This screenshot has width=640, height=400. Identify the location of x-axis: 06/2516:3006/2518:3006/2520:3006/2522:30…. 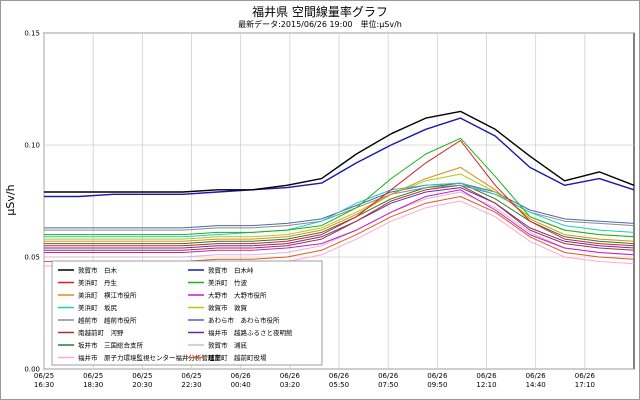
(315, 380).